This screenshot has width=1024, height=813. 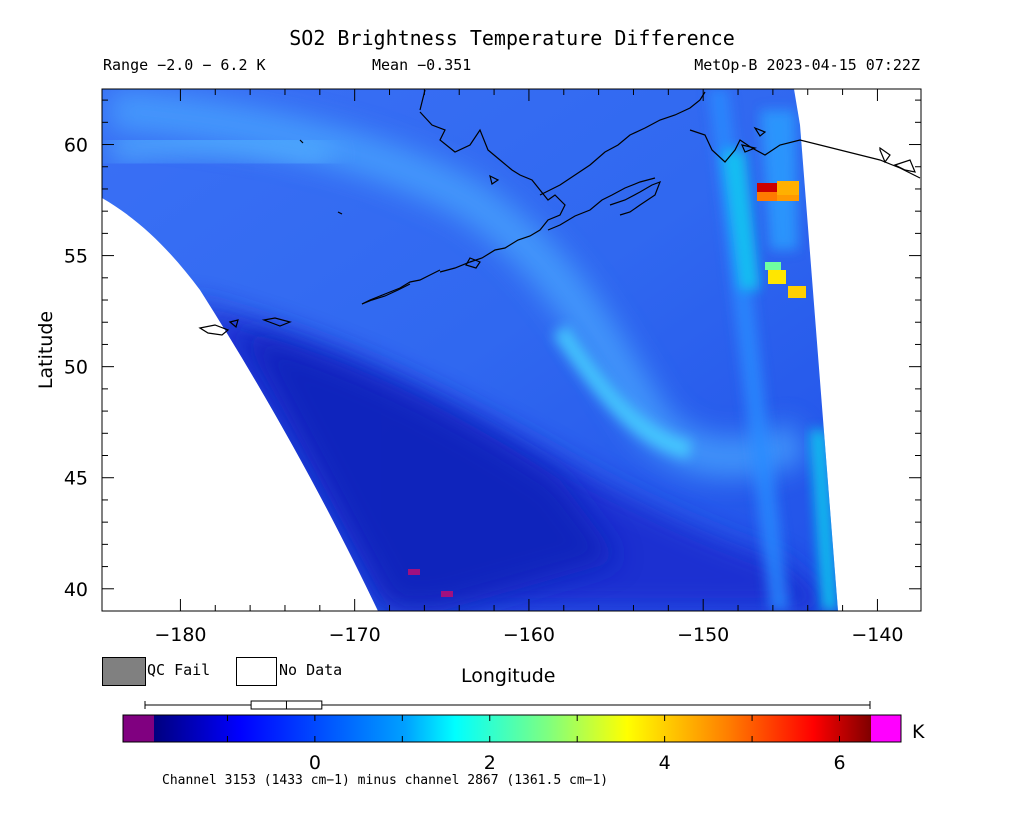 What do you see at coordinates (355, 635) in the screenshot?
I see `x-tick-label: −170` at bounding box center [355, 635].